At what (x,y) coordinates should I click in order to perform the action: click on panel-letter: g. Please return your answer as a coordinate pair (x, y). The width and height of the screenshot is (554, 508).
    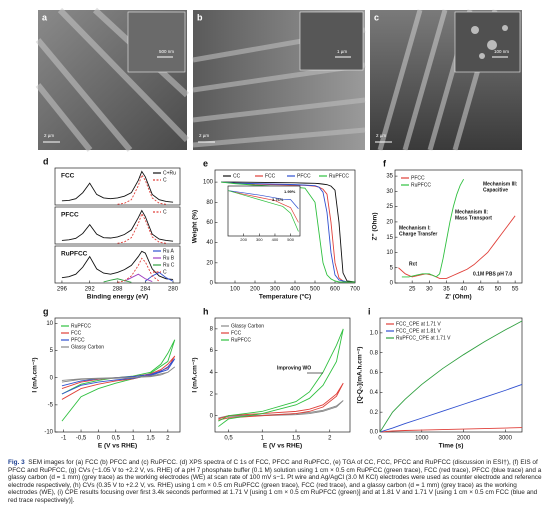
    Looking at the image, I should click on (46, 311).